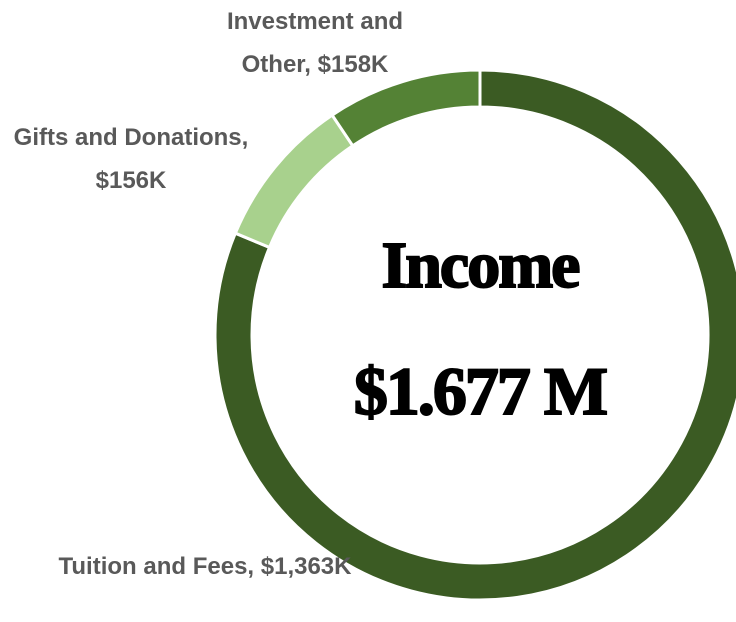  I want to click on data-label: Investment and Other, $158K, so click(315, 43).